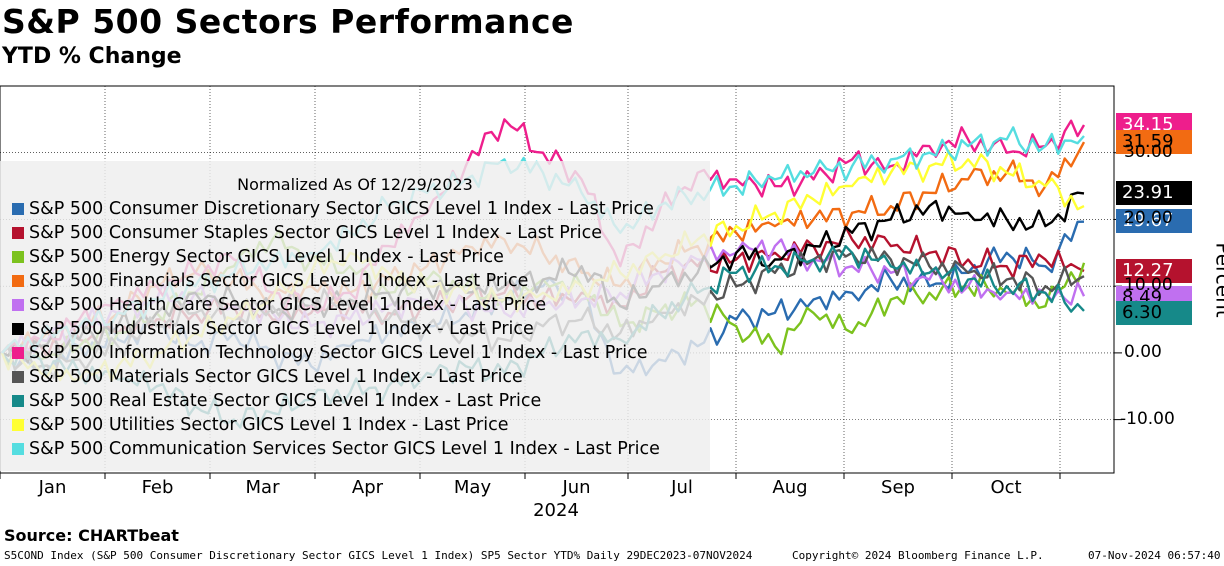 This screenshot has height=566, width=1224. What do you see at coordinates (1148, 218) in the screenshot?
I see `y-tick-label: 20.00` at bounding box center [1148, 218].